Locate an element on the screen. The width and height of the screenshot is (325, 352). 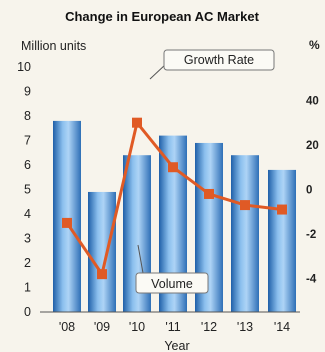
y-ticks-left: 0 1 2 3 4 5 6 7 8 9 10 is located at coordinates (24, 189).